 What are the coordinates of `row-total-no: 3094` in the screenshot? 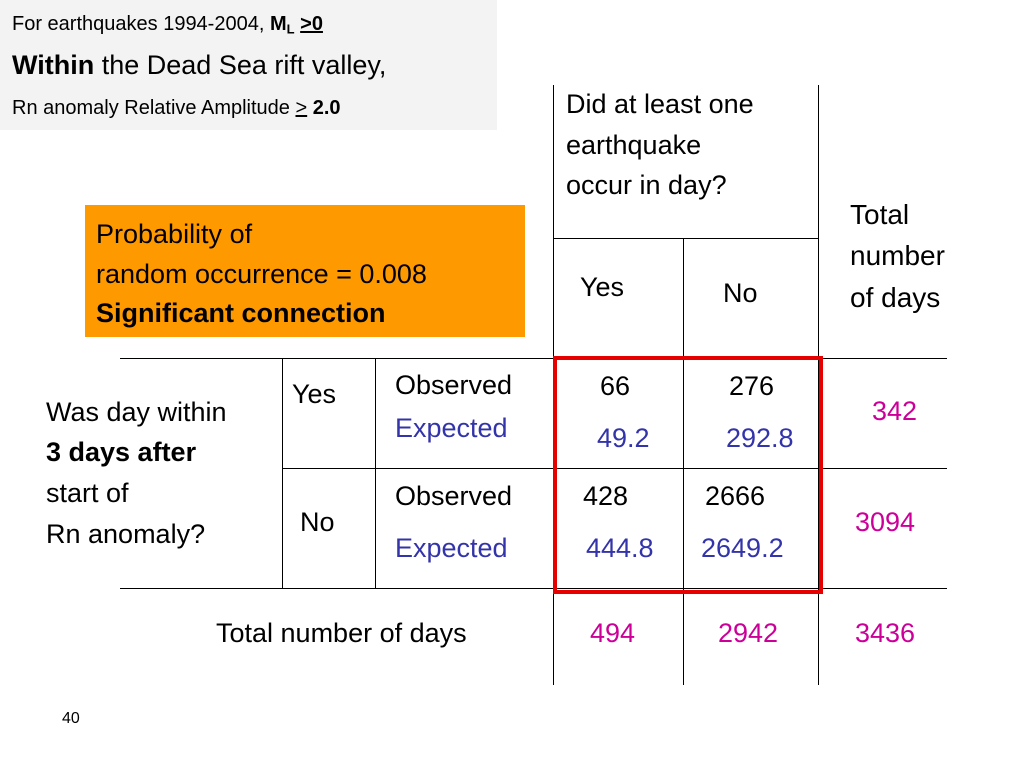 It's located at (885, 522).